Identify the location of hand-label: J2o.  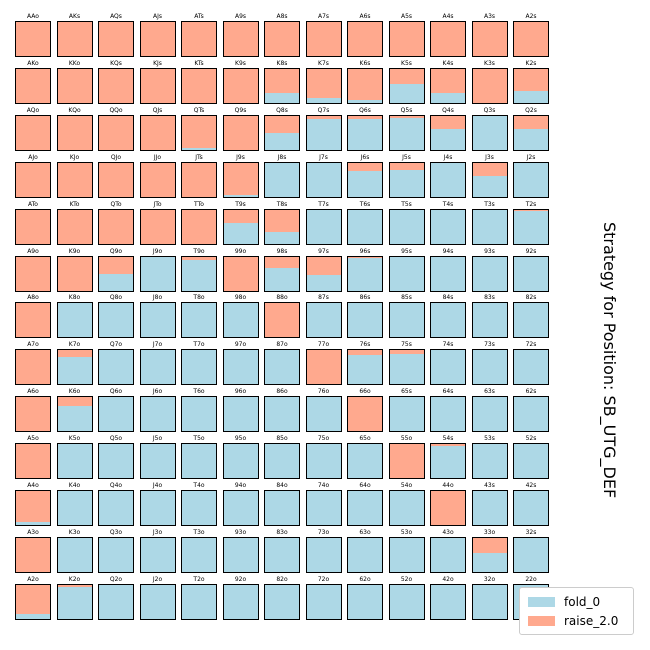
(157, 579).